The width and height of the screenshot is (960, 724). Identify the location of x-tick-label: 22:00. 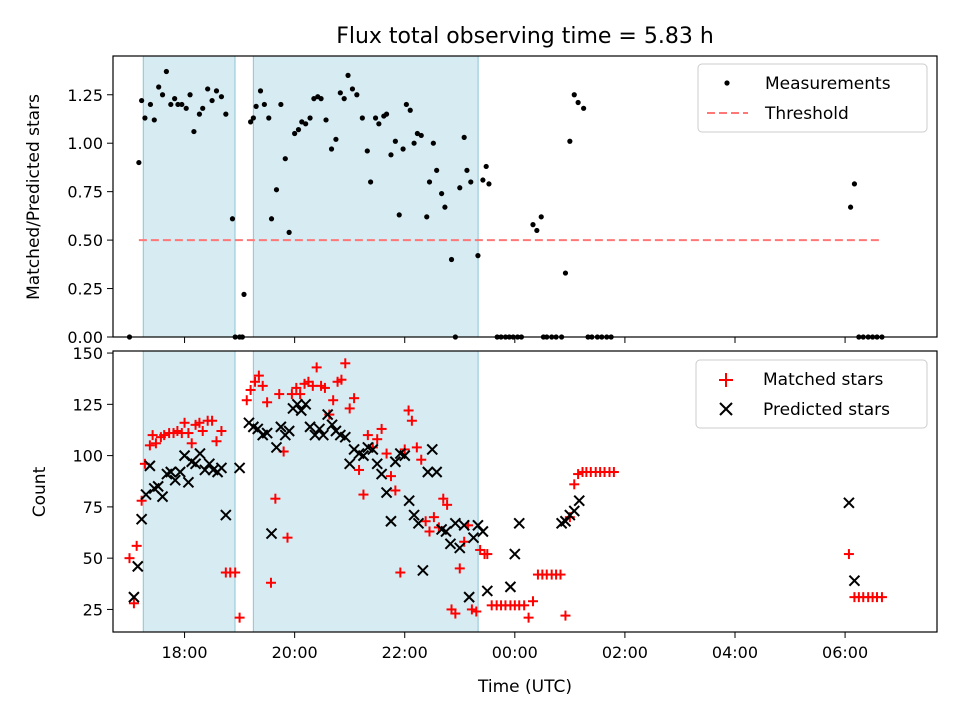
(405, 652).